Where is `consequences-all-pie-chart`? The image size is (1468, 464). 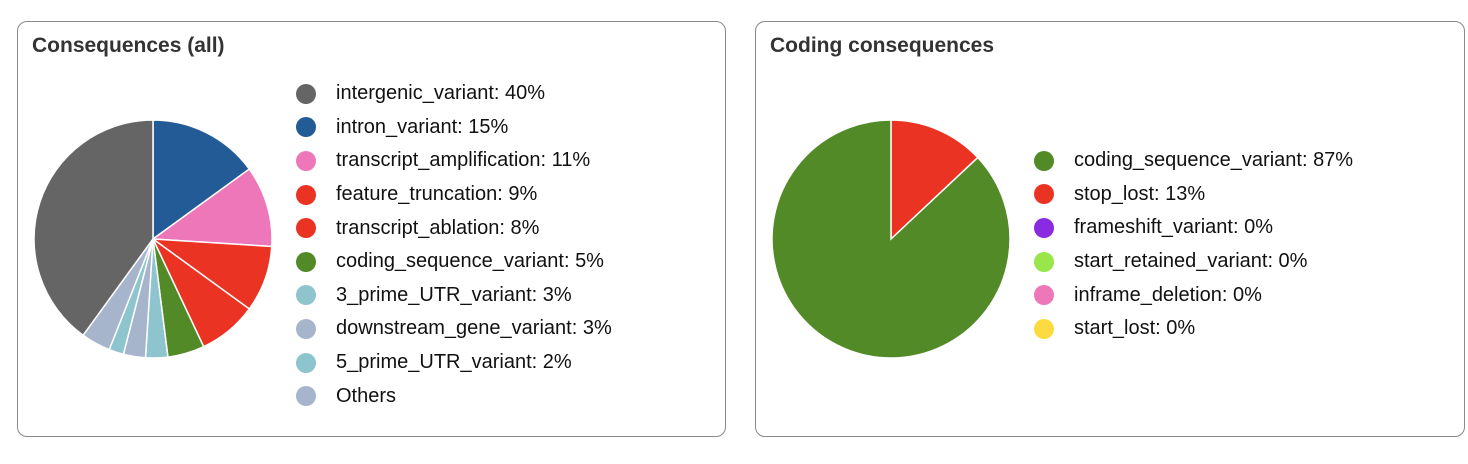
consequences-all-pie-chart is located at coordinates (153, 239).